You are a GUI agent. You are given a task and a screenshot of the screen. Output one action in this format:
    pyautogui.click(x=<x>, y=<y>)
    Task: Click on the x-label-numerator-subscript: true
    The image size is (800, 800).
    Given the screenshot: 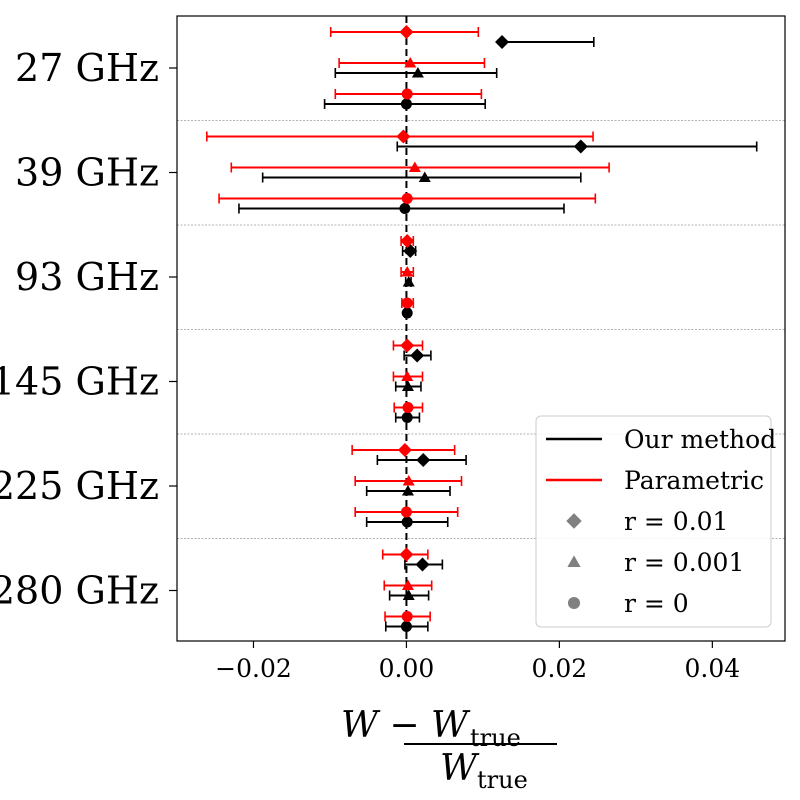 What is the action you would take?
    pyautogui.click(x=495, y=738)
    